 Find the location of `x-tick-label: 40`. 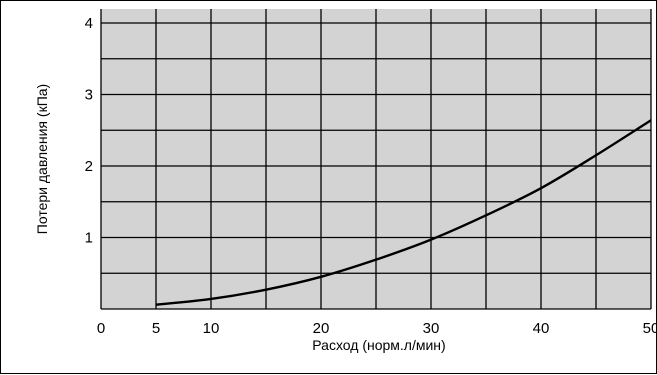

x-tick-label: 40 is located at coordinates (541, 328).